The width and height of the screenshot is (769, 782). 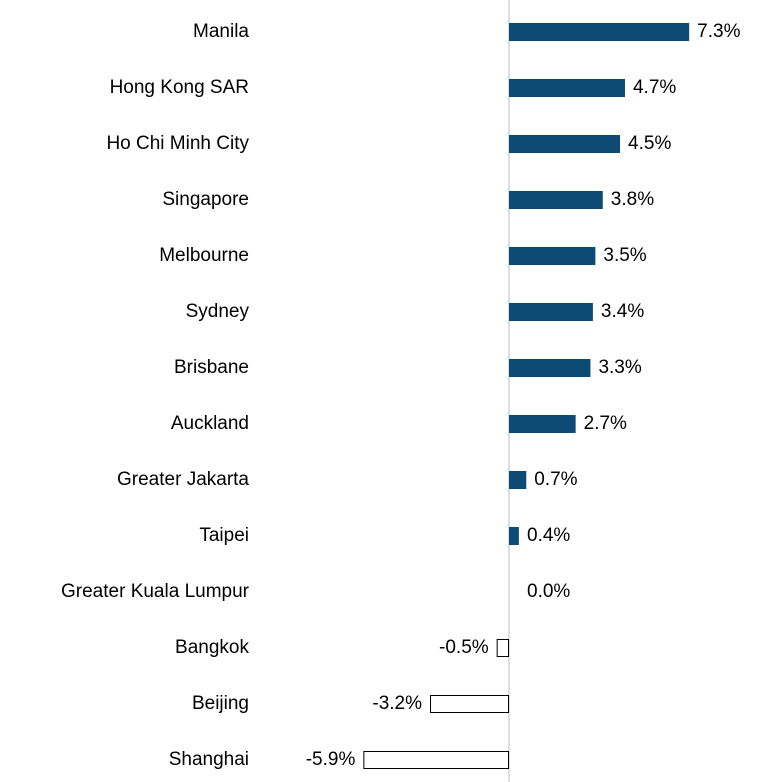 What do you see at coordinates (177, 143) in the screenshot?
I see `category-label: Ho Chi Minh City` at bounding box center [177, 143].